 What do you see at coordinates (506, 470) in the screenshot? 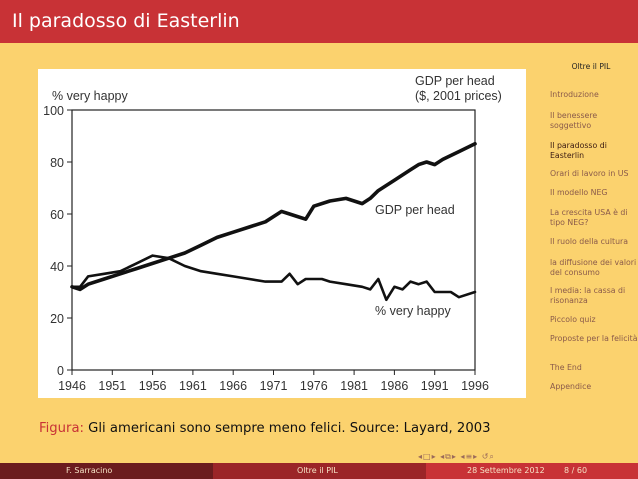
I see `footer-date: 28 Settembre 2012` at bounding box center [506, 470].